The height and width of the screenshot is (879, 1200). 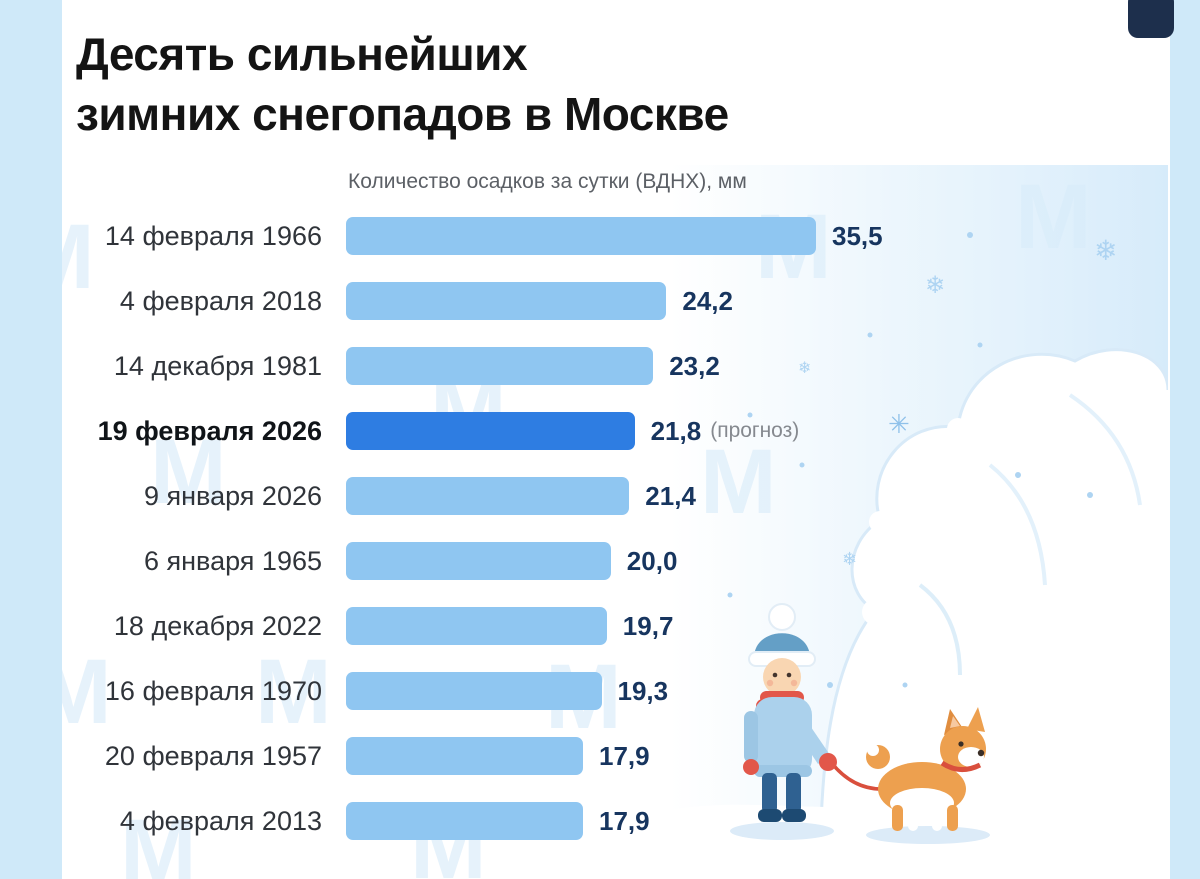 I want to click on bar-row: 14 февраля 1966 35,5, so click(x=471, y=236).